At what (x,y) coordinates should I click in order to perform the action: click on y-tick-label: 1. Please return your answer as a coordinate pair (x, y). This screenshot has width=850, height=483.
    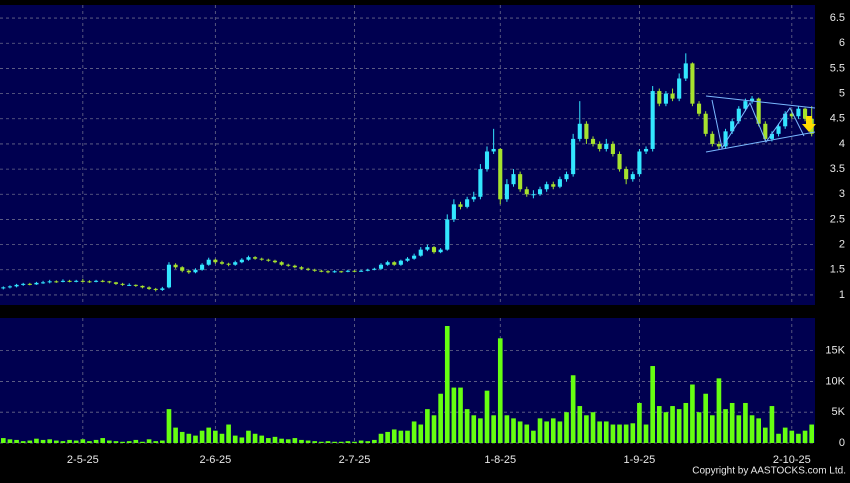
    Looking at the image, I should click on (842, 295).